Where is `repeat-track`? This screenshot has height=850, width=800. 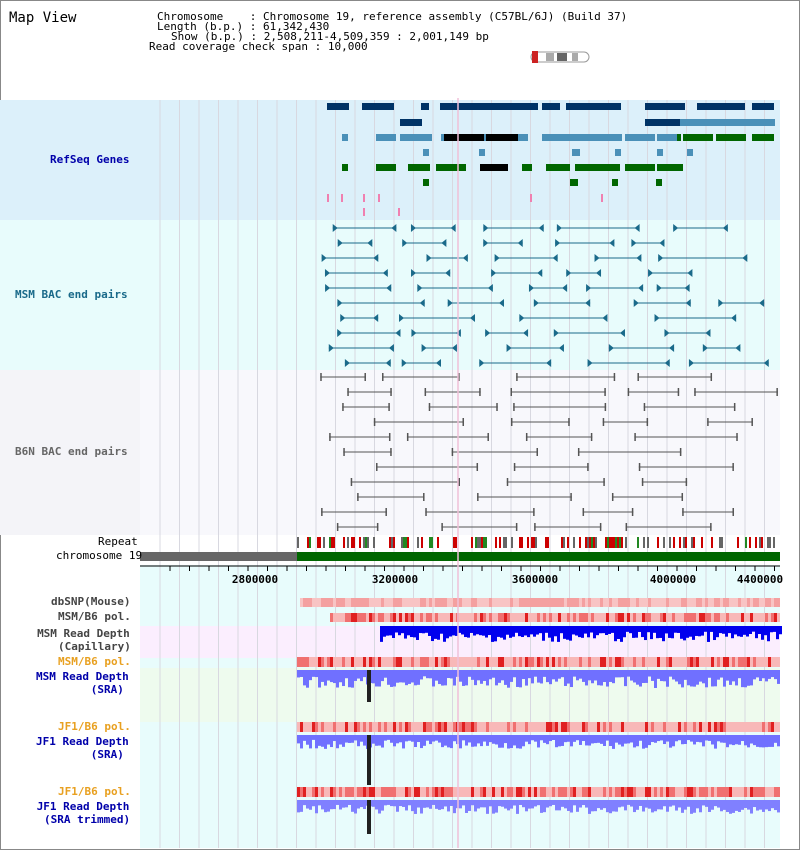
repeat-track is located at coordinates (536, 542).